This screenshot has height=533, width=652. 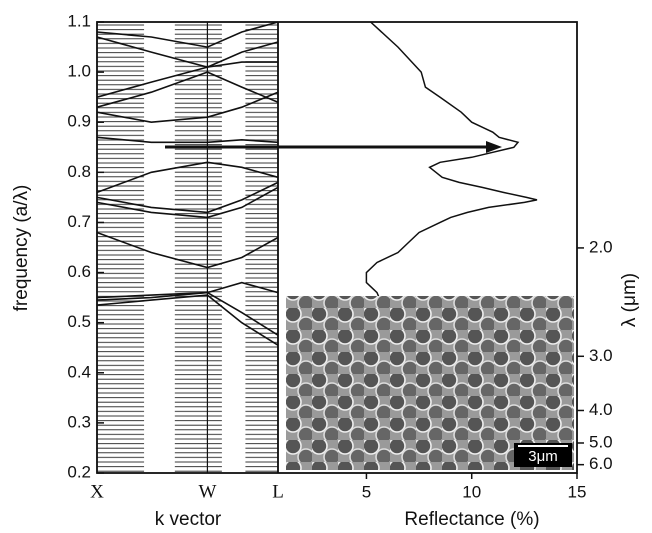 I want to click on y-tick-label: 0.3, so click(x=79, y=421).